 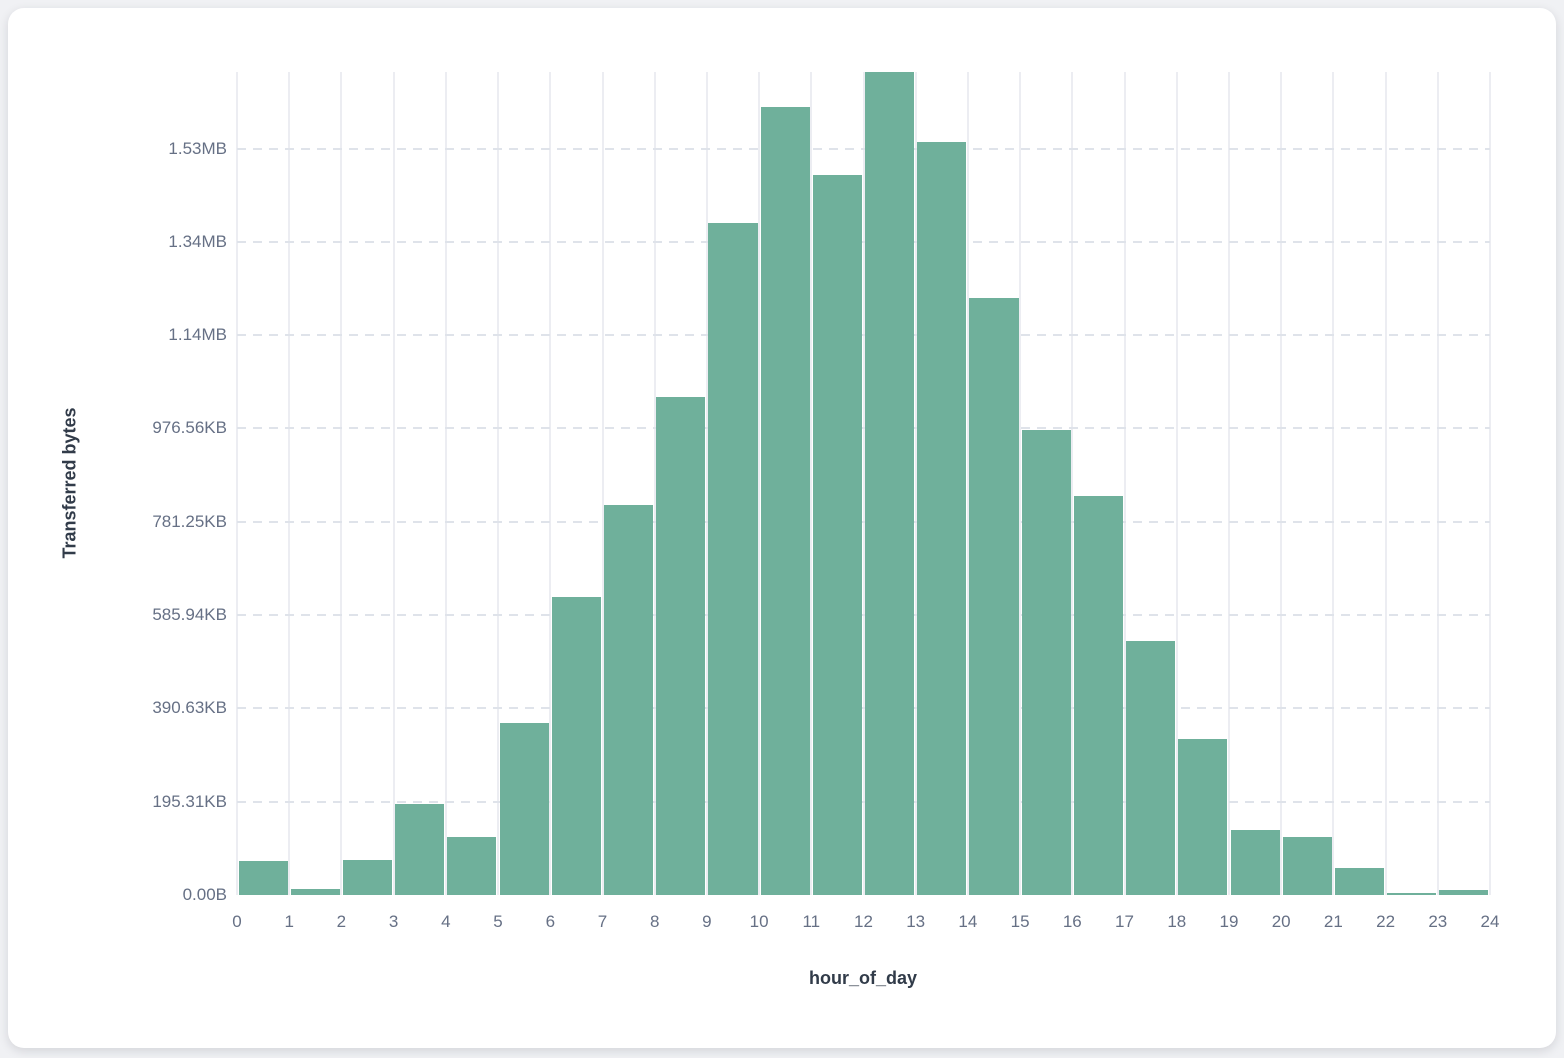 What do you see at coordinates (498, 921) in the screenshot?
I see `x-tick-label: 5` at bounding box center [498, 921].